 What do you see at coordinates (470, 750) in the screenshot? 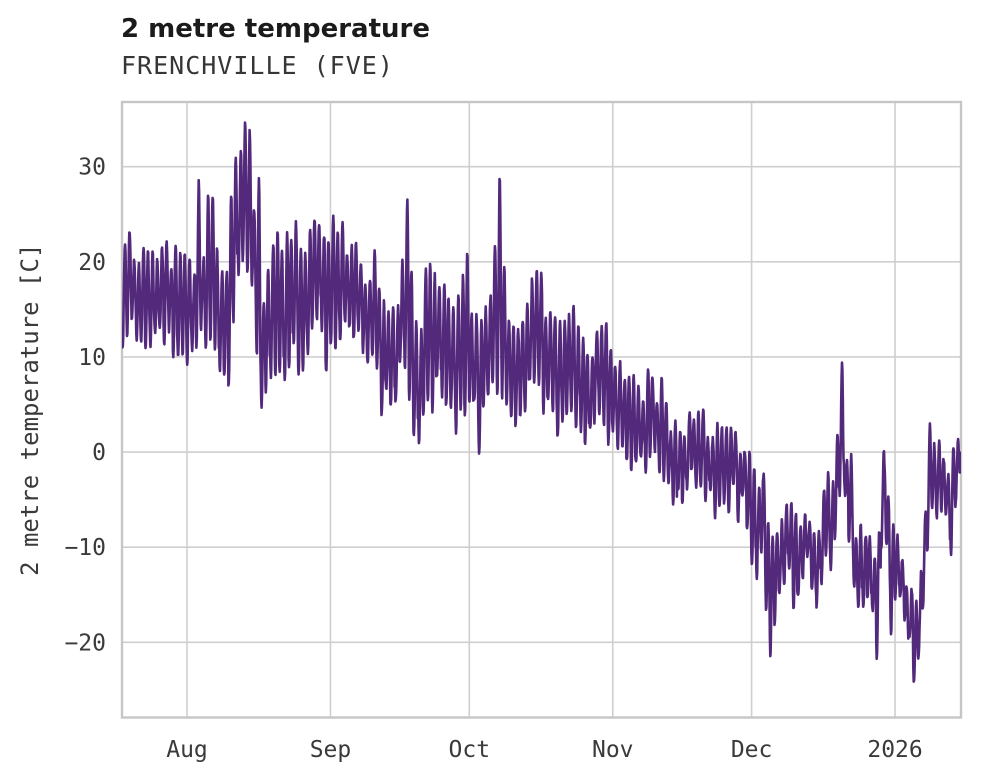
I see `x-tick-label: Oct` at bounding box center [470, 750].